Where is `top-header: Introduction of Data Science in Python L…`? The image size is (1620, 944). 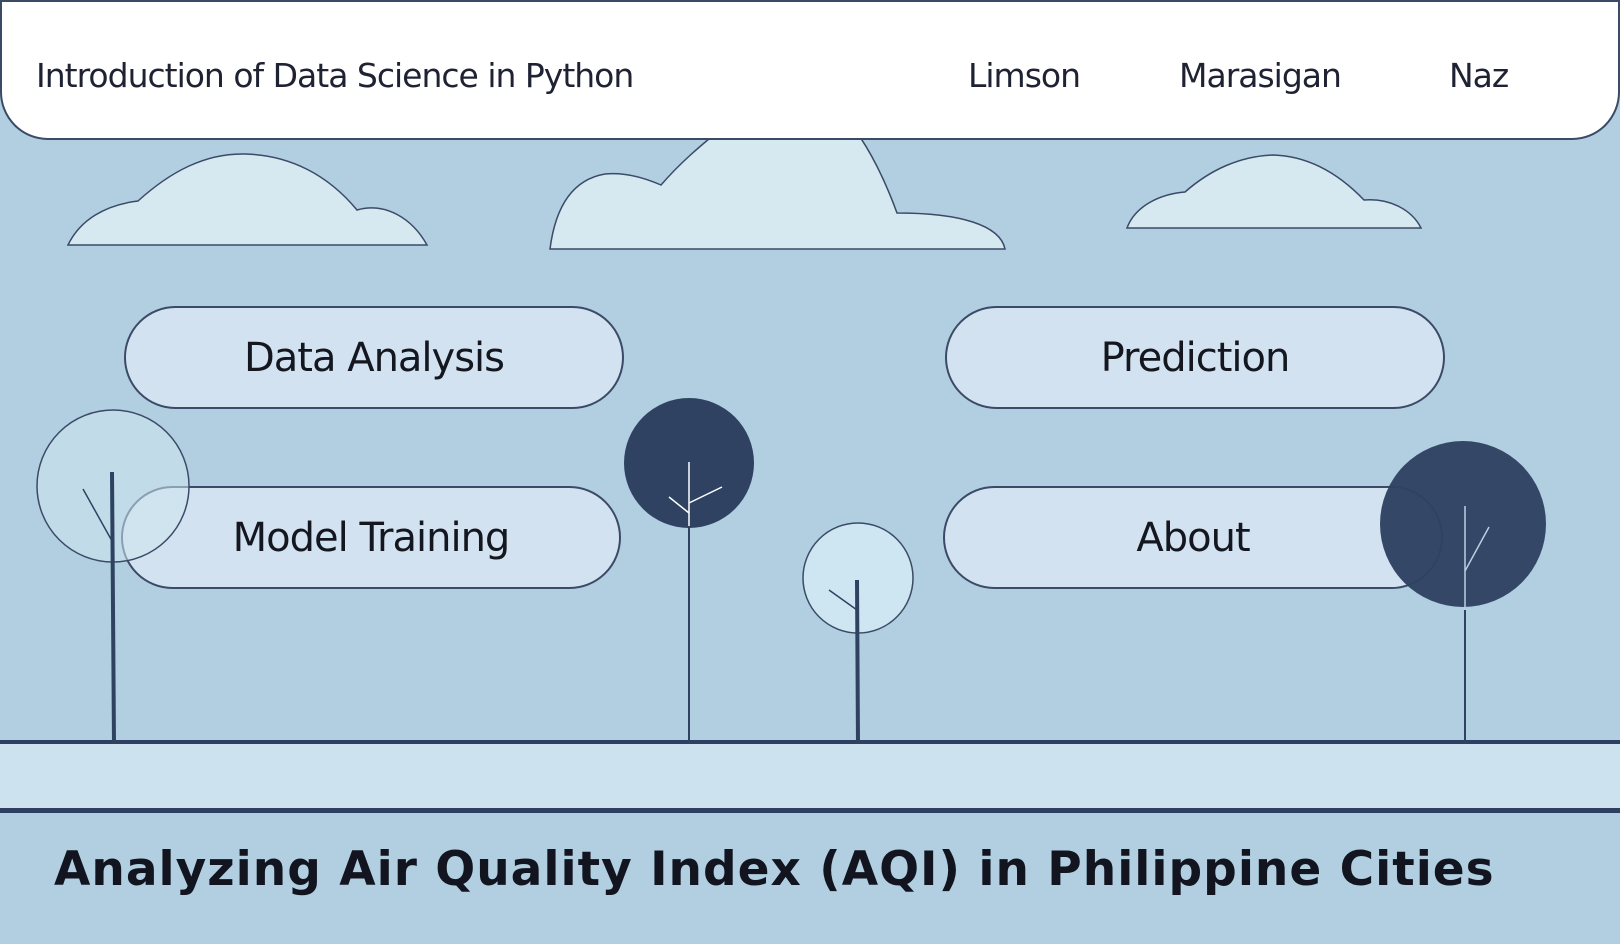 top-header: Introduction of Data Science in Python L… is located at coordinates (810, 70).